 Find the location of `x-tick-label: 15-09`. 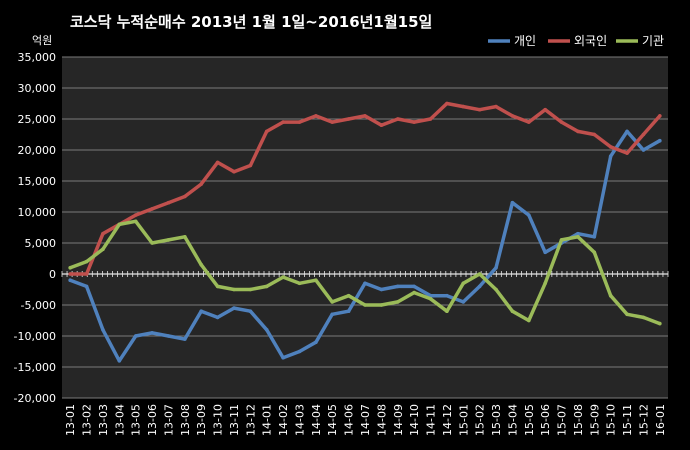

x-tick-label: 15-09 is located at coordinates (594, 420).